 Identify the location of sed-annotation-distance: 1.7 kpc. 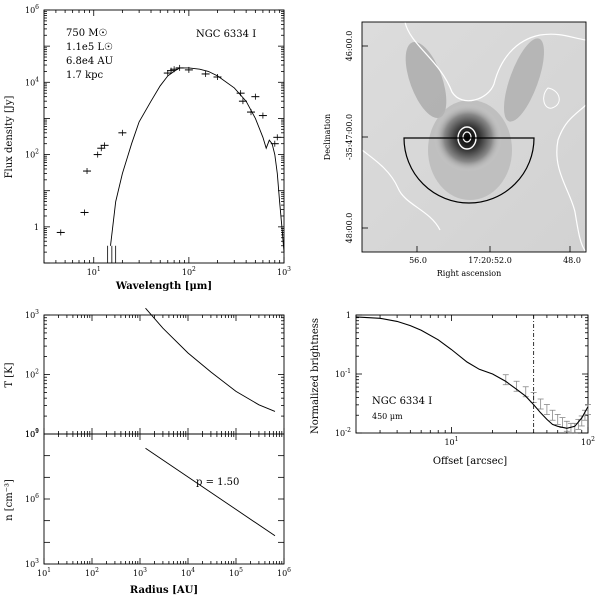
(85, 75).